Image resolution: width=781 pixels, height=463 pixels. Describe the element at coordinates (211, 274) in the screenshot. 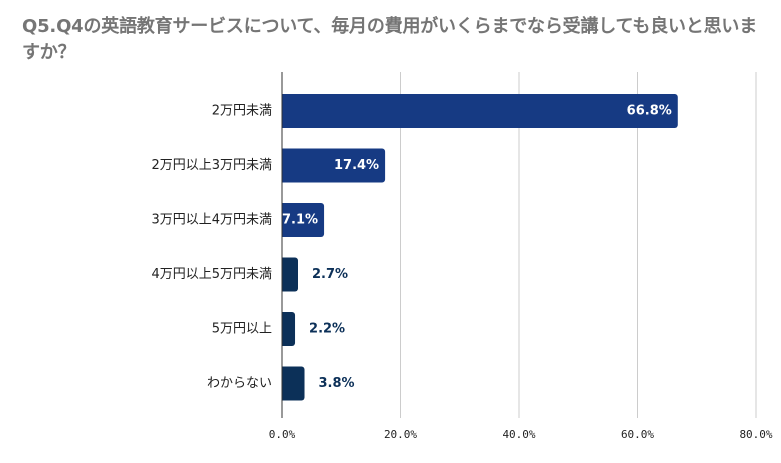

I see `category-label: 4万円以上5万円未満` at that location.